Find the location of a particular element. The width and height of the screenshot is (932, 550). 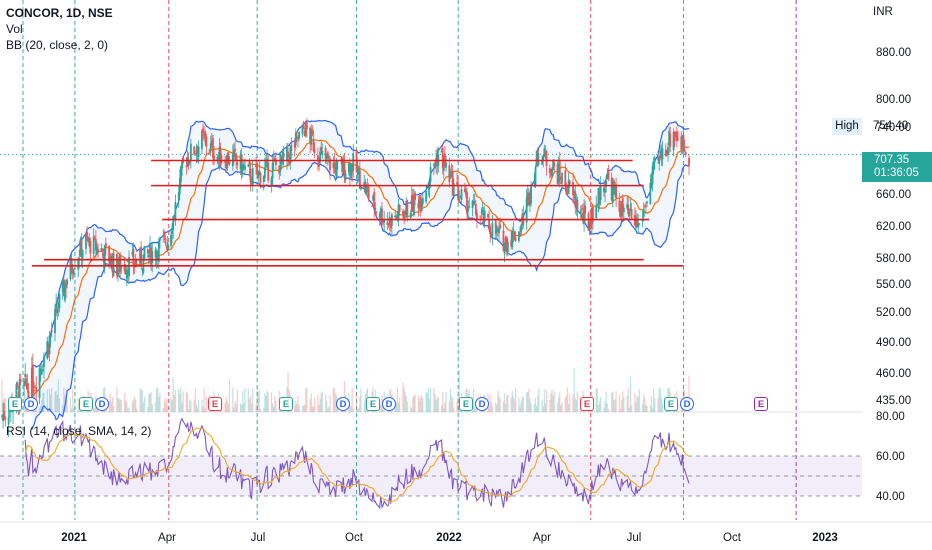

time-tick-0: 2021 is located at coordinates (74, 538).